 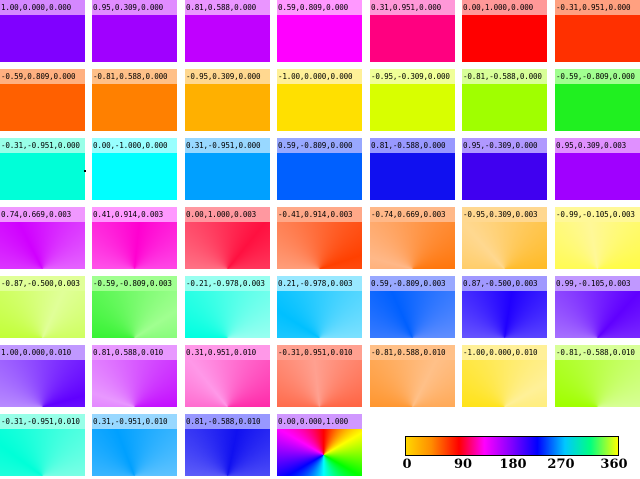 I want to click on tile-label: -0.95,0.309,0.000, so click(x=227, y=76).